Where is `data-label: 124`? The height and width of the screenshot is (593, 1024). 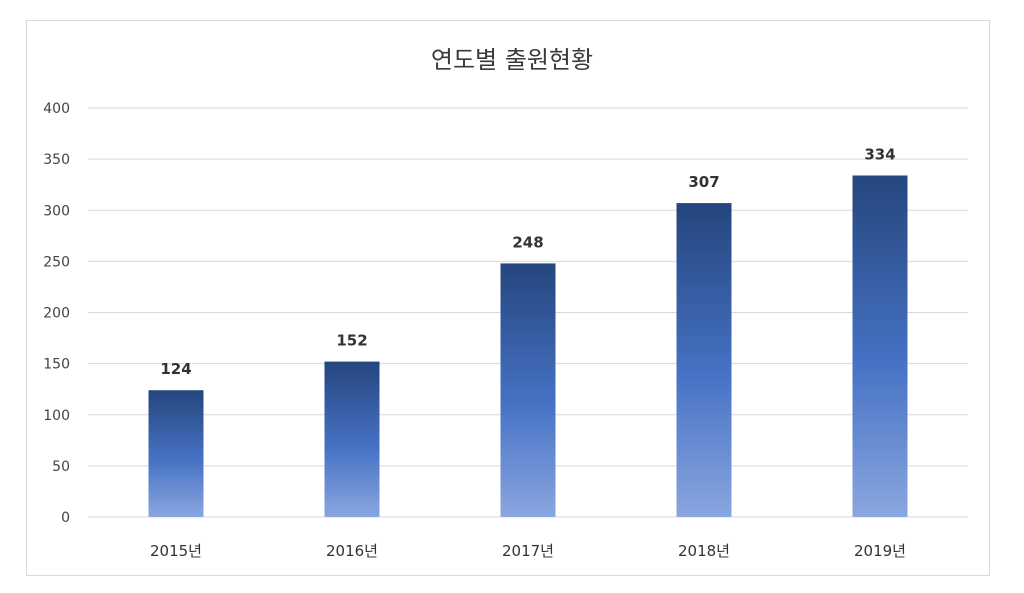 data-label: 124 is located at coordinates (175, 369).